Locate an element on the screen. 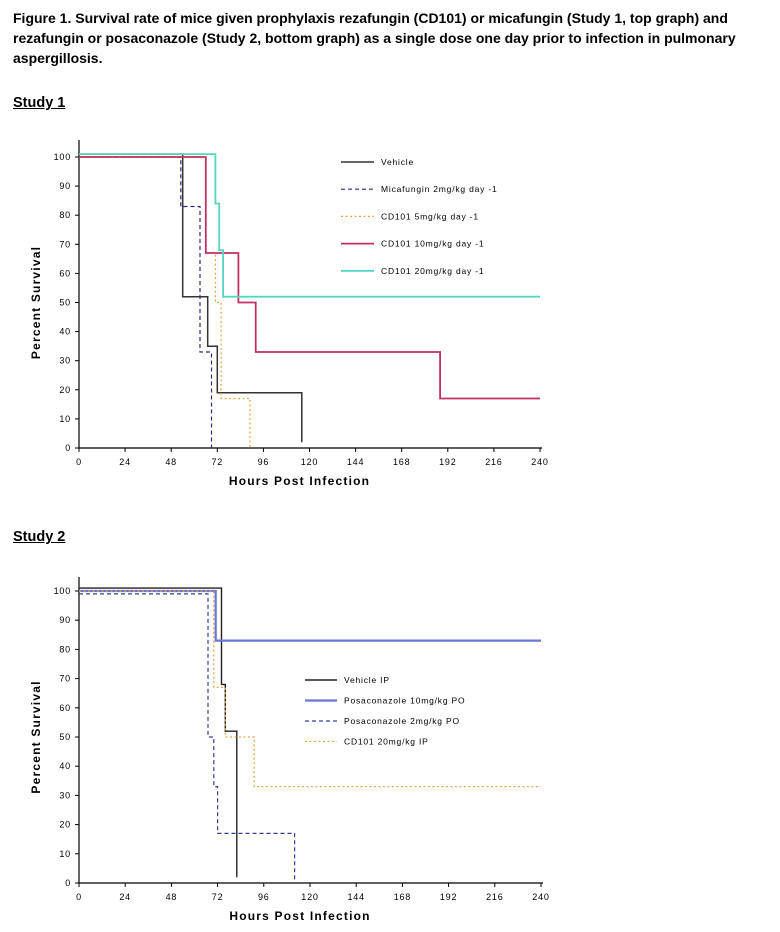 Image resolution: width=780 pixels, height=932 pixels. legend-label: CD101 20mg/kg IP is located at coordinates (386, 742).